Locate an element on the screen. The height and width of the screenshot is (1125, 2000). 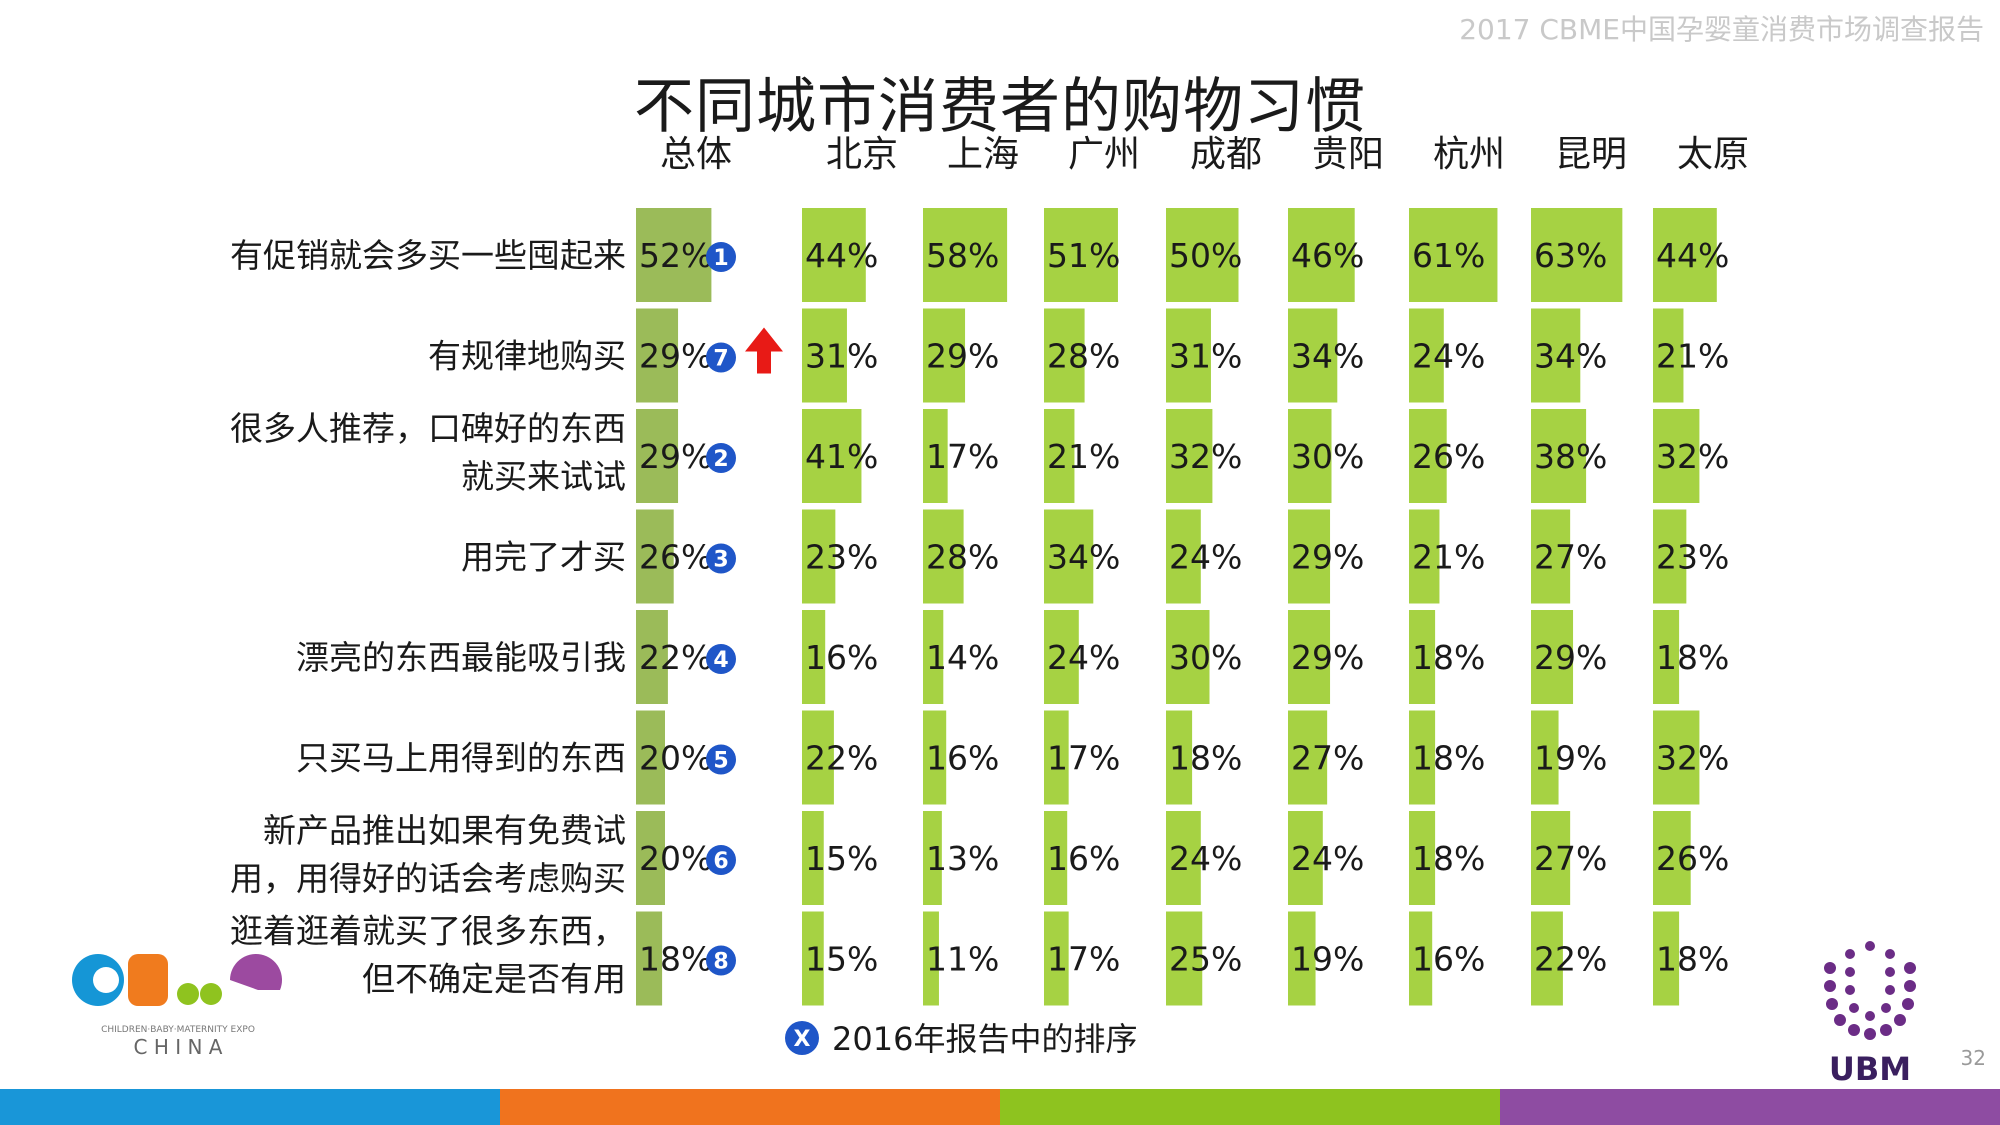
value-label: 41% is located at coordinates (841, 456).